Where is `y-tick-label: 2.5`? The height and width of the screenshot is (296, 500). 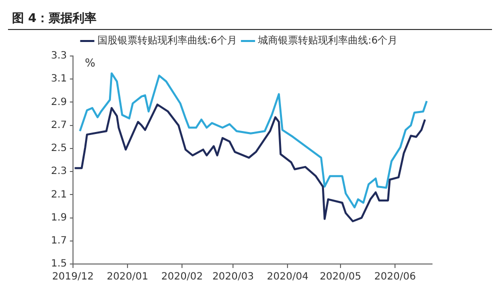 y-tick-label: 2.5 is located at coordinates (58, 148).